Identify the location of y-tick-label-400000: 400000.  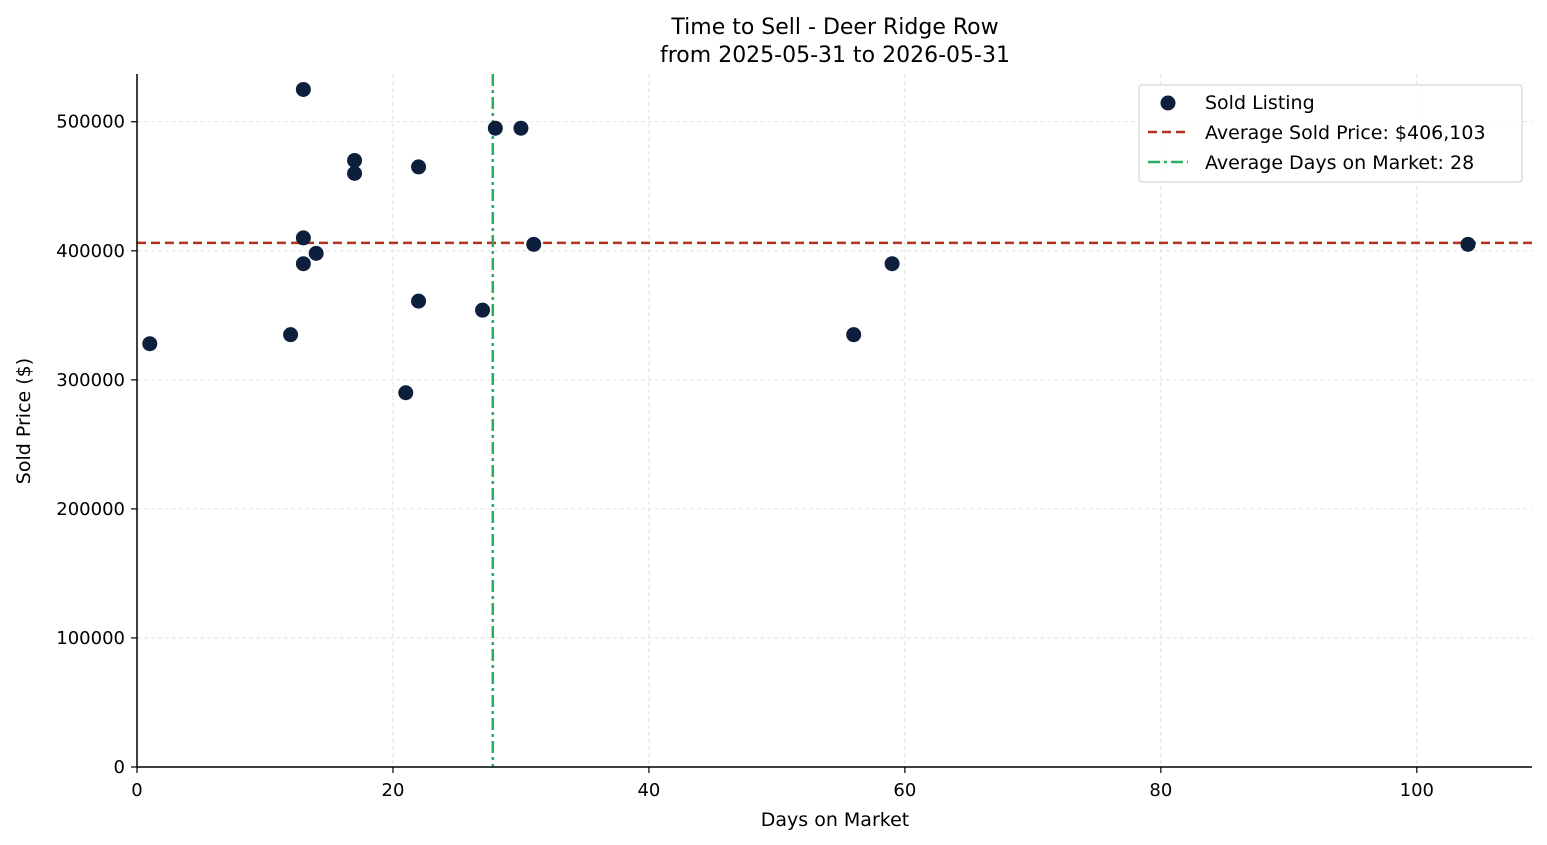
(90, 251).